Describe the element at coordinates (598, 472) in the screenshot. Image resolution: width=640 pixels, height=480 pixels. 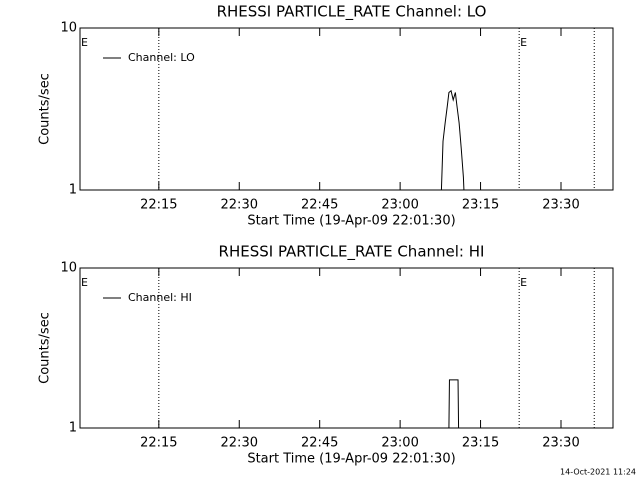
I see `timestamp: 14-Oct-2021 11:24` at that location.